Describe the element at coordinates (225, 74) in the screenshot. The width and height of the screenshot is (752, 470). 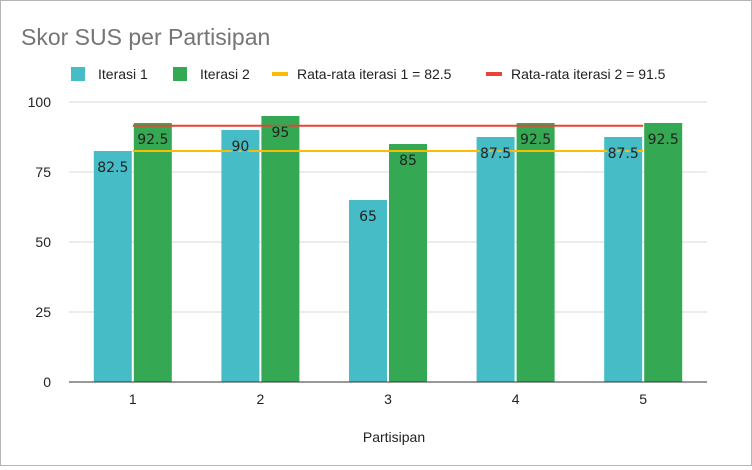
I see `legend-label-iterasi-2: Iterasi 2` at that location.